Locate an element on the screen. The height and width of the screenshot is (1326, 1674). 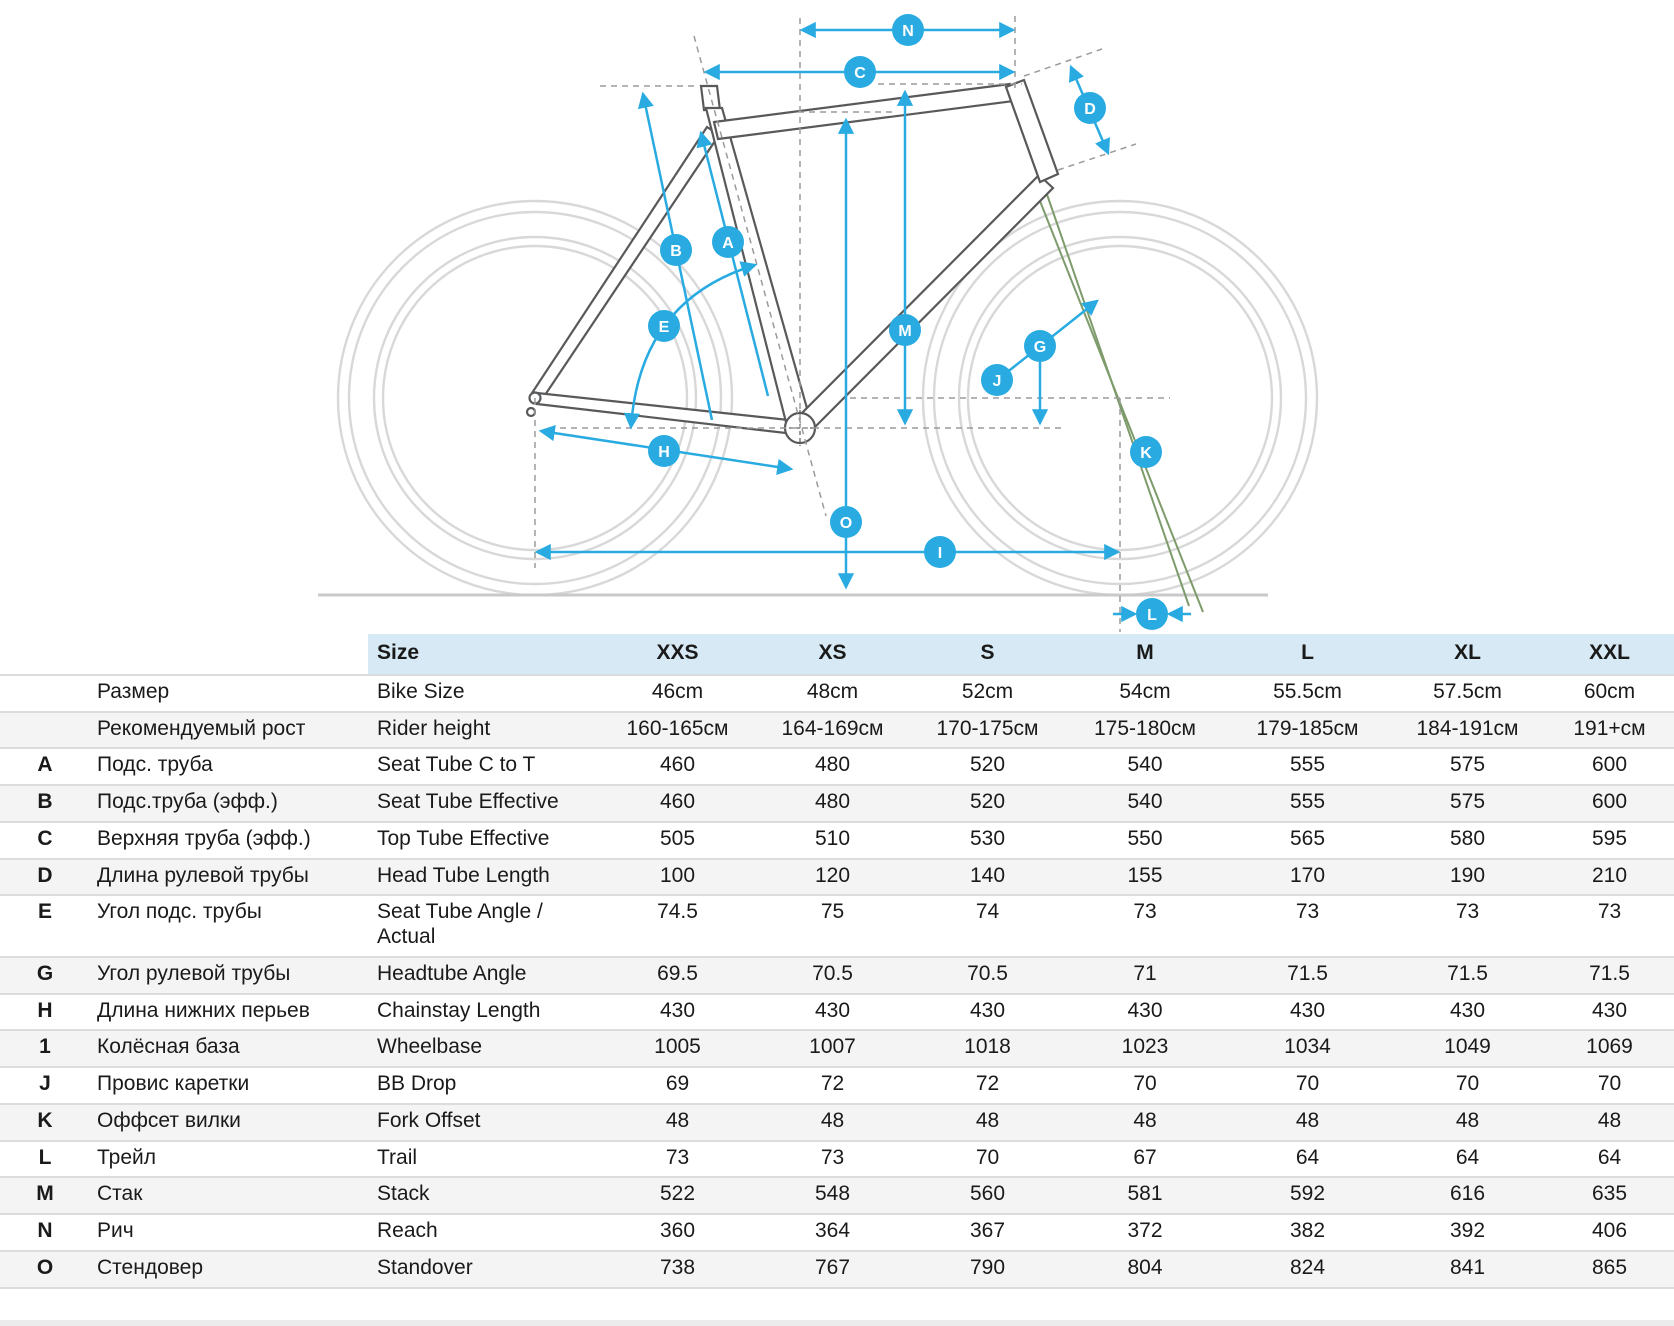
row-value: 1005 is located at coordinates (677, 1047).